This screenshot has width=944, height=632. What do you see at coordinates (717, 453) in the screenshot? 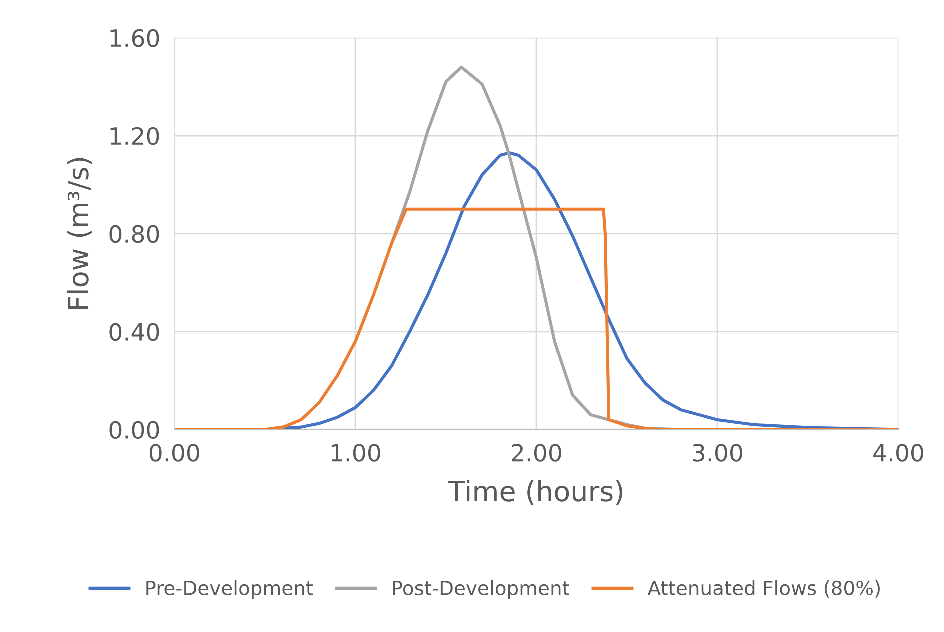
I see `x-tick-label: 3.00` at bounding box center [717, 453].